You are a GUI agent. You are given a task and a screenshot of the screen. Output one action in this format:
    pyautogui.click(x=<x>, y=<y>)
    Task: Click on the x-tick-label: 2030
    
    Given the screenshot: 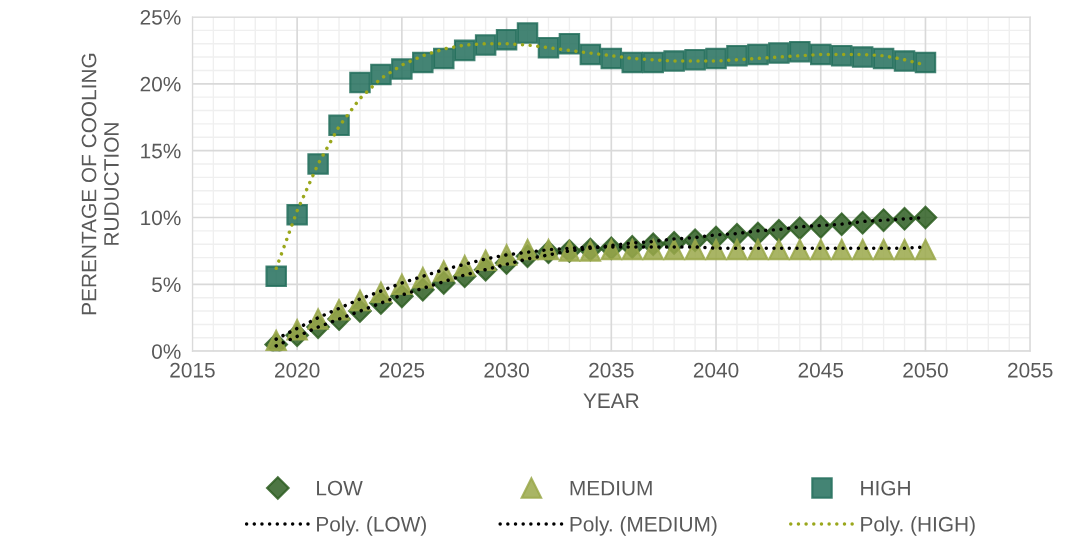 What is the action you would take?
    pyautogui.click(x=506, y=370)
    